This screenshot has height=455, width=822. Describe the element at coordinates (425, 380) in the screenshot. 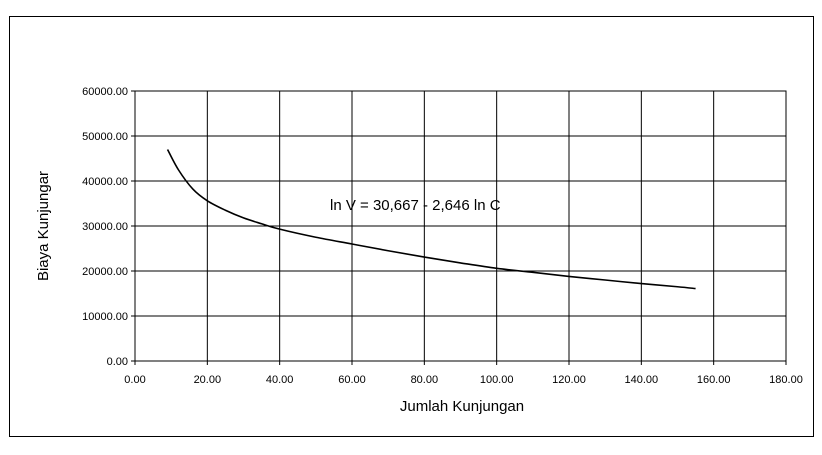

I see `x-tick-label: 80.00` at that location.